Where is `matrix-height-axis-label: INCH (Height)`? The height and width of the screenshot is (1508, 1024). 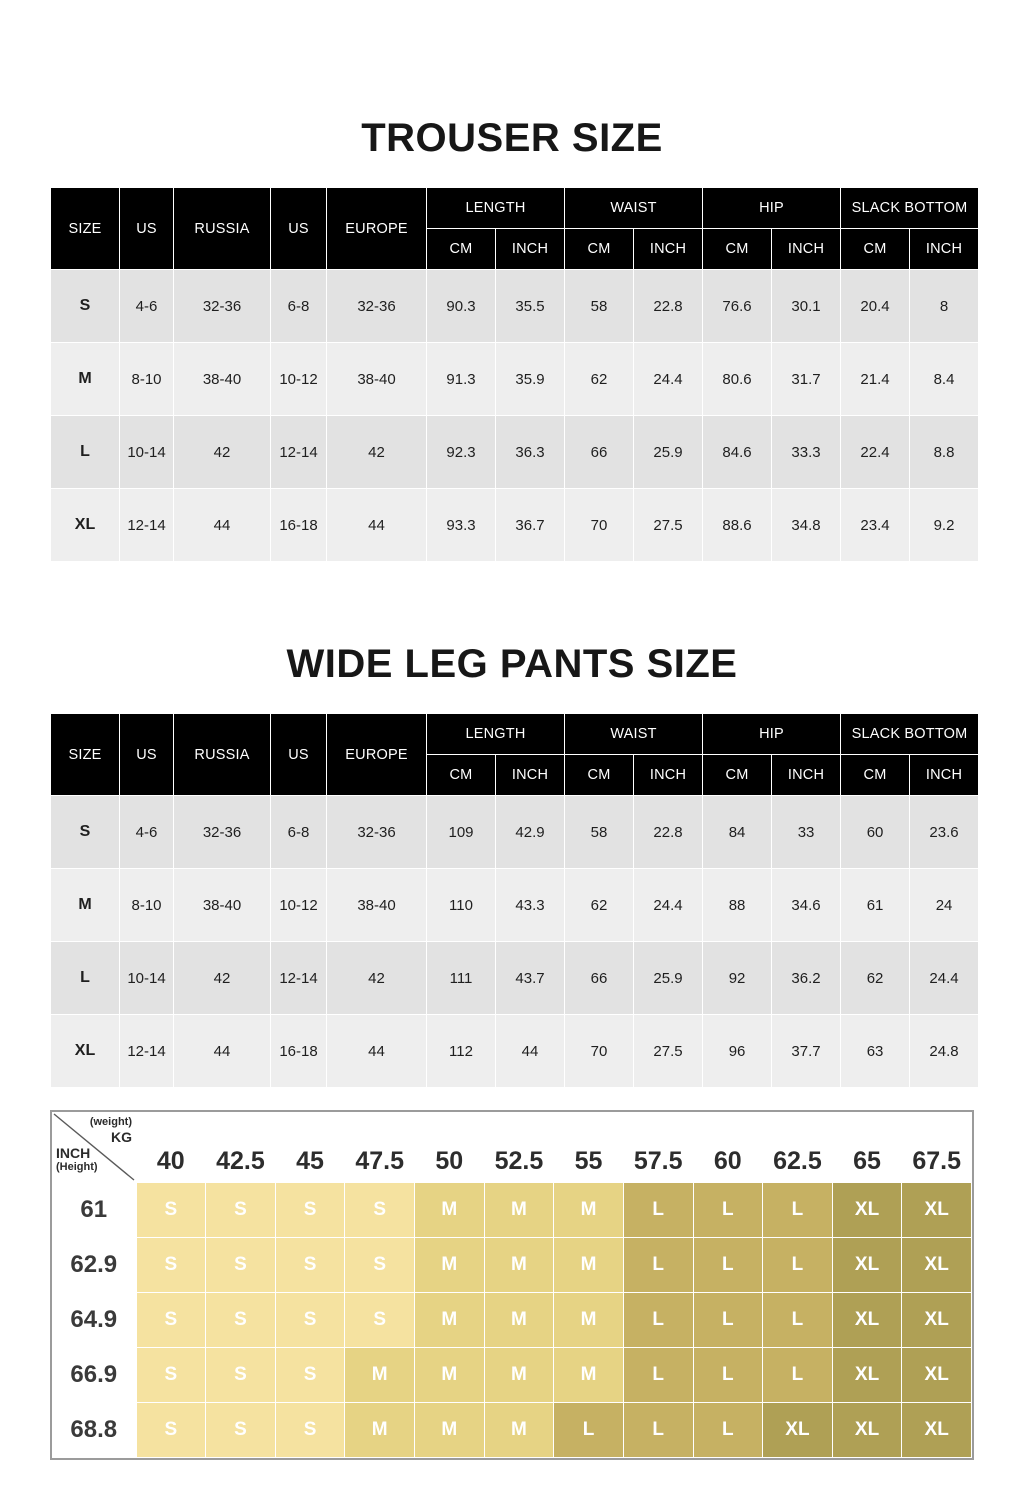 matrix-height-axis-label: INCH (Height) is located at coordinates (77, 1159).